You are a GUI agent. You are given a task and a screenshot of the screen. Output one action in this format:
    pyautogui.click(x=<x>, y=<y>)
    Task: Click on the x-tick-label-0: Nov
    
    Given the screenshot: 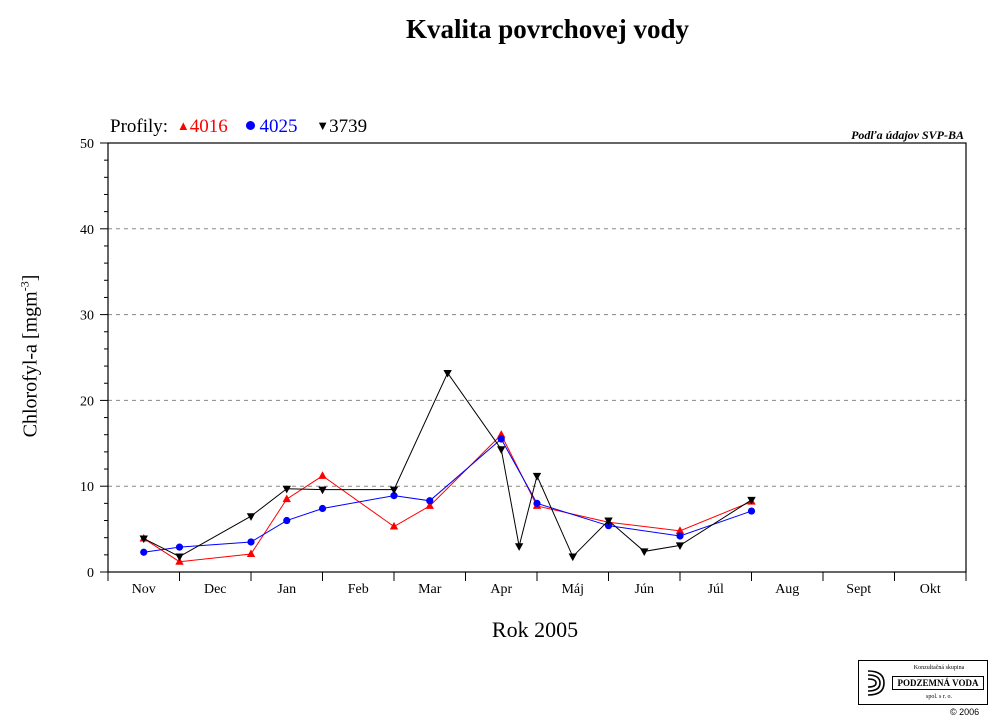 What is the action you would take?
    pyautogui.click(x=144, y=589)
    